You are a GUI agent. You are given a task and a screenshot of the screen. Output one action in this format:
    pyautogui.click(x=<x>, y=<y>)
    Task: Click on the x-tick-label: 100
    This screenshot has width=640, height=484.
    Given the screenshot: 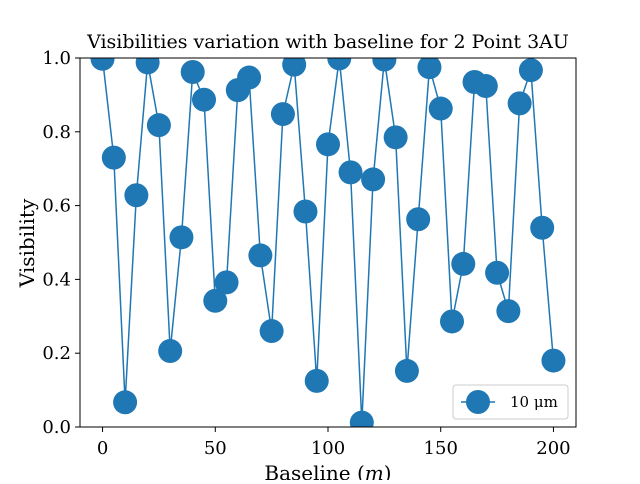 What is the action you would take?
    pyautogui.click(x=328, y=448)
    